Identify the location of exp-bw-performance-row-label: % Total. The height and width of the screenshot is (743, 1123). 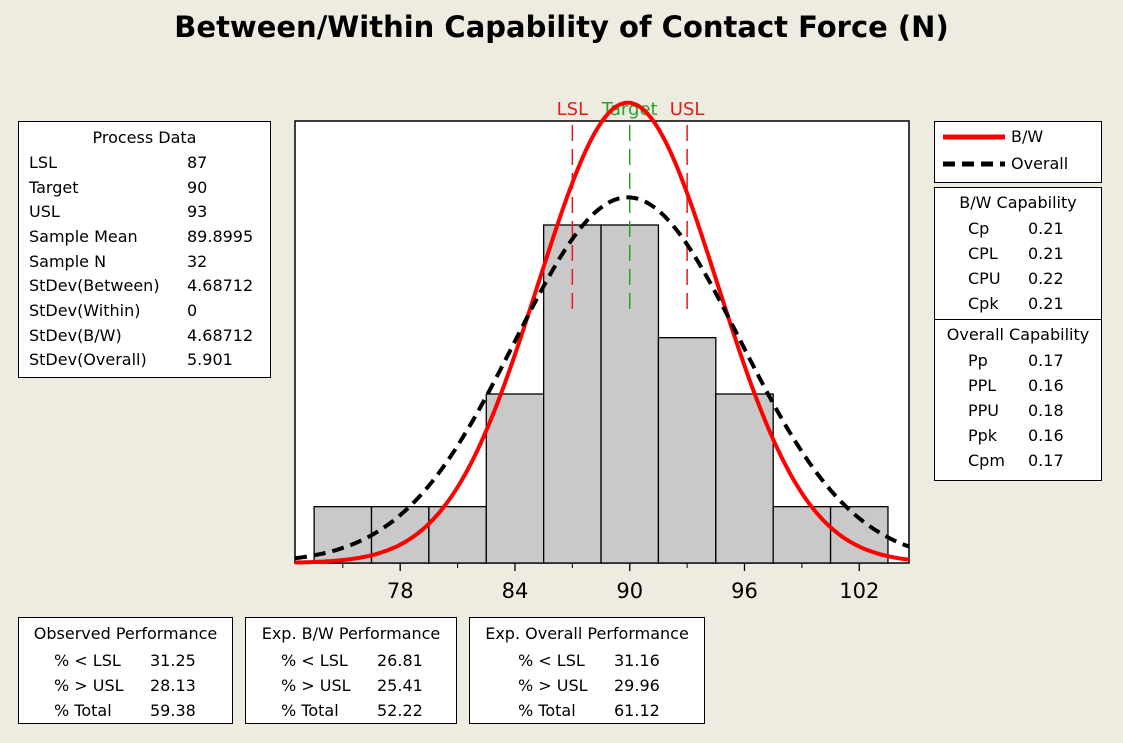
(310, 710).